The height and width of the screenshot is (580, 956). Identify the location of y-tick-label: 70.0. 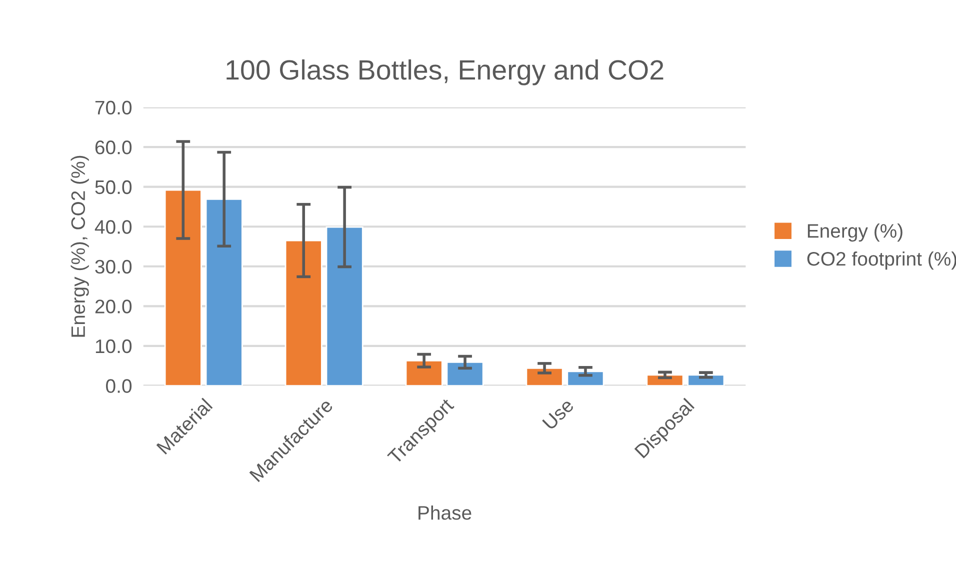
(113, 107).